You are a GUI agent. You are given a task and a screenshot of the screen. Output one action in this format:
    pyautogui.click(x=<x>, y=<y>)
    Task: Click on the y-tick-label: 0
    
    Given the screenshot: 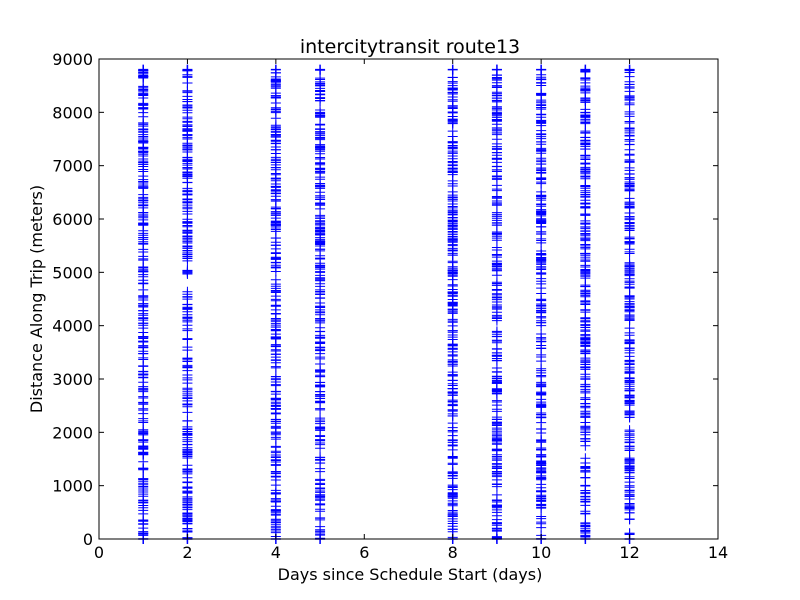 What is the action you would take?
    pyautogui.click(x=88, y=539)
    